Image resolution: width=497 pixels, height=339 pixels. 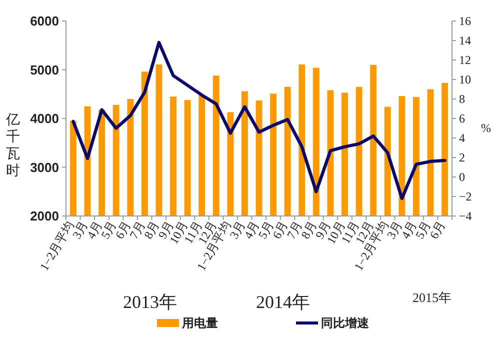 I want to click on y2-tick-label: 16, so click(x=465, y=21).